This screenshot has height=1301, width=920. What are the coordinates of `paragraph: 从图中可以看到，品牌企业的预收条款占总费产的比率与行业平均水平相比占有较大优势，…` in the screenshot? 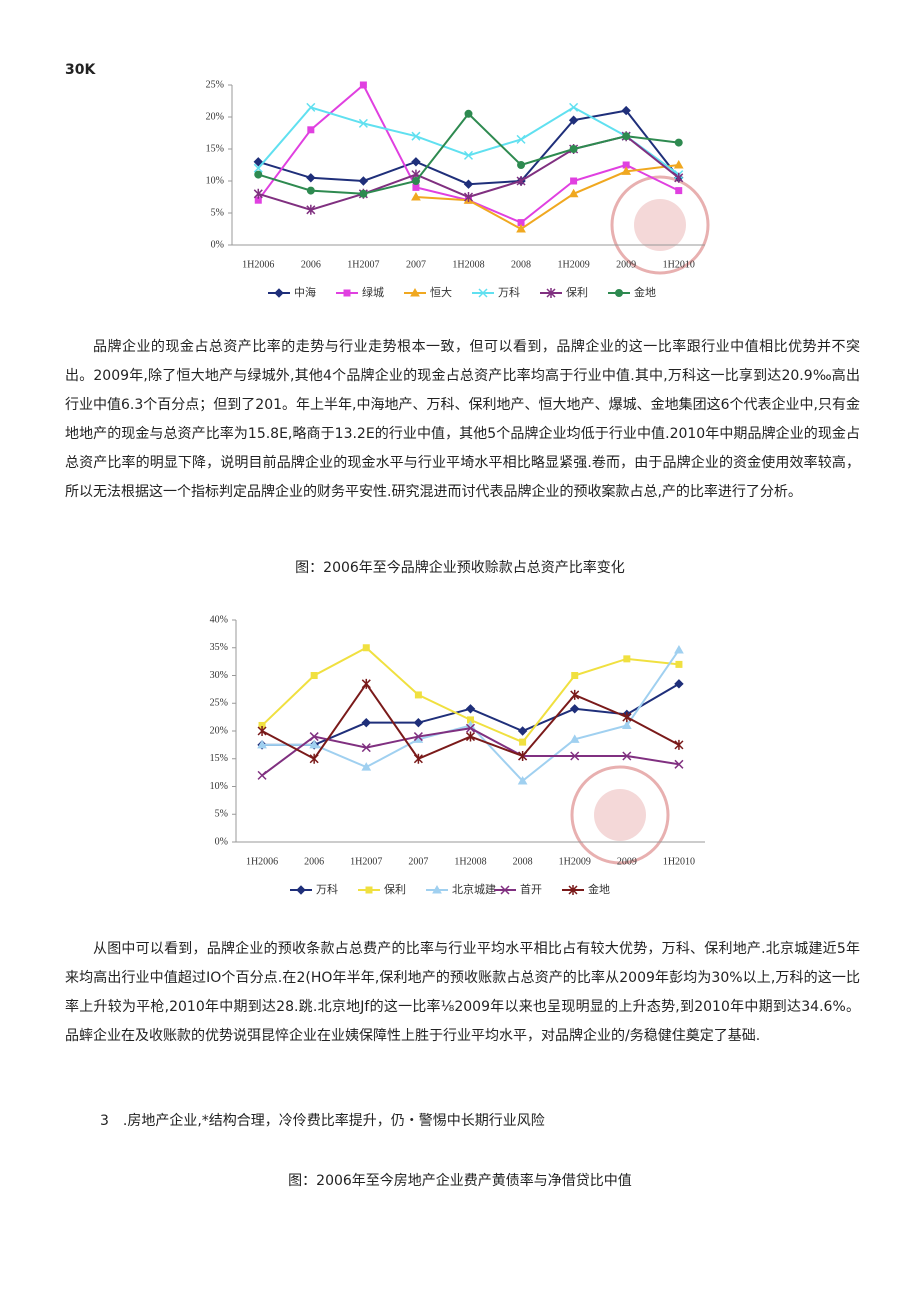 It's located at (462, 992).